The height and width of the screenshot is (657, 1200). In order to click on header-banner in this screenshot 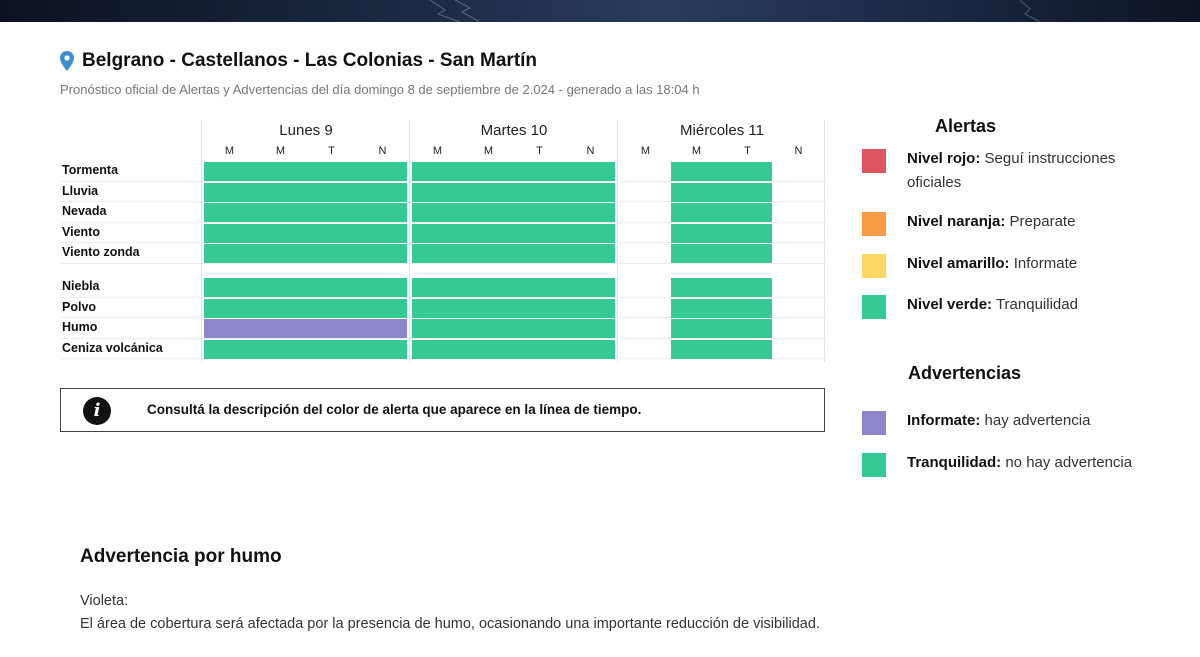, I will do `click(600, 11)`.